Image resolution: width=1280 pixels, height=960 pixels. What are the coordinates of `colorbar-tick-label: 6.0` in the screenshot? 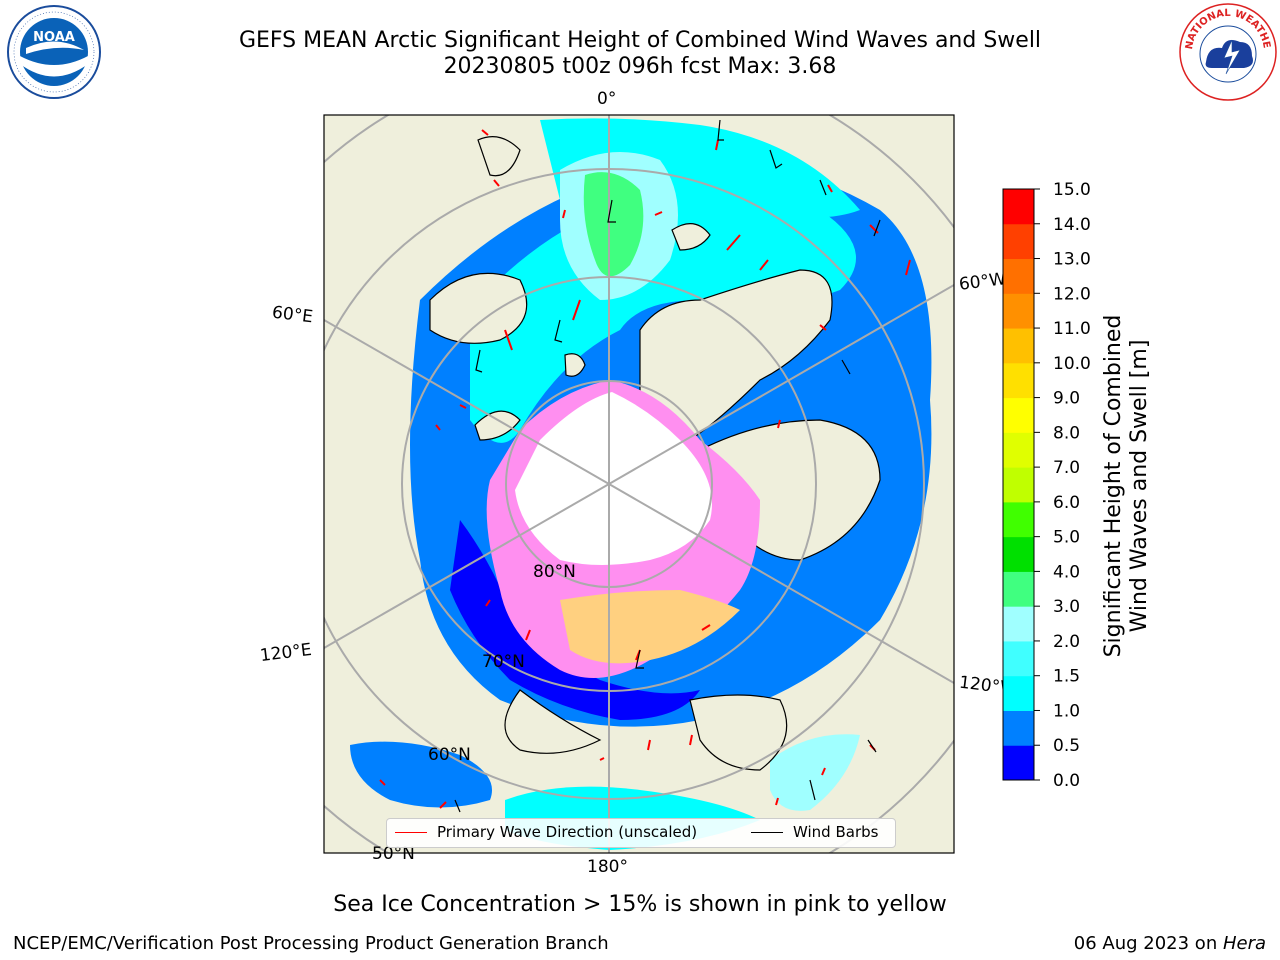 It's located at (1066, 503).